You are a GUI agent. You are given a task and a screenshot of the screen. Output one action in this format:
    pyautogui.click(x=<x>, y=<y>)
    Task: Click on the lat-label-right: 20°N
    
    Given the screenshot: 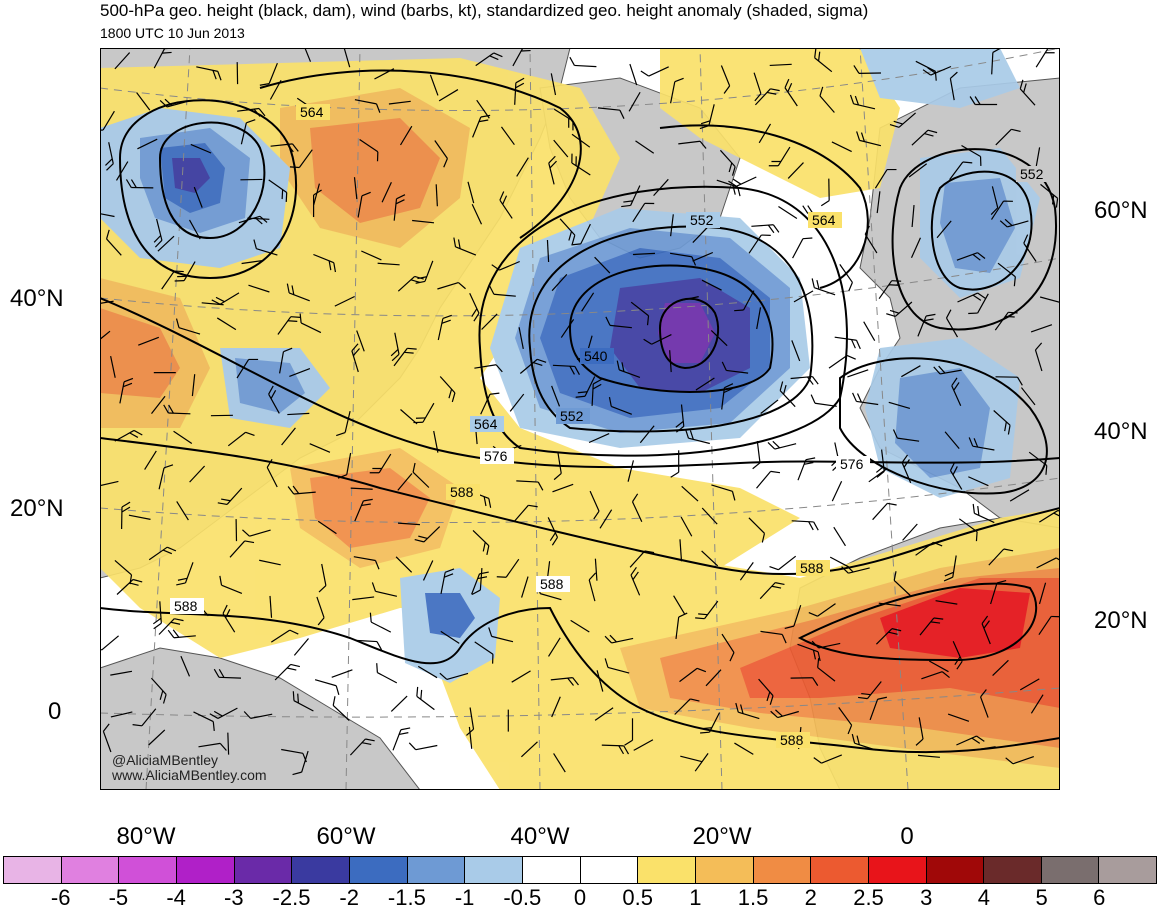 What is the action you would take?
    pyautogui.click(x=1121, y=620)
    